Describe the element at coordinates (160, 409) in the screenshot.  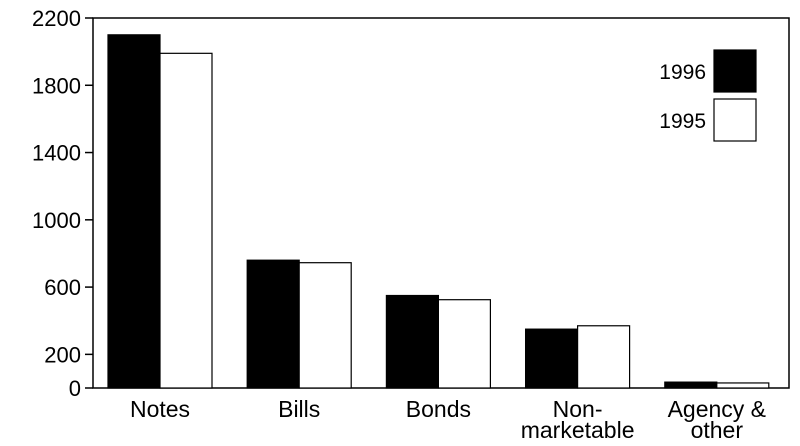
I see `x-category-label: Notes` at that location.